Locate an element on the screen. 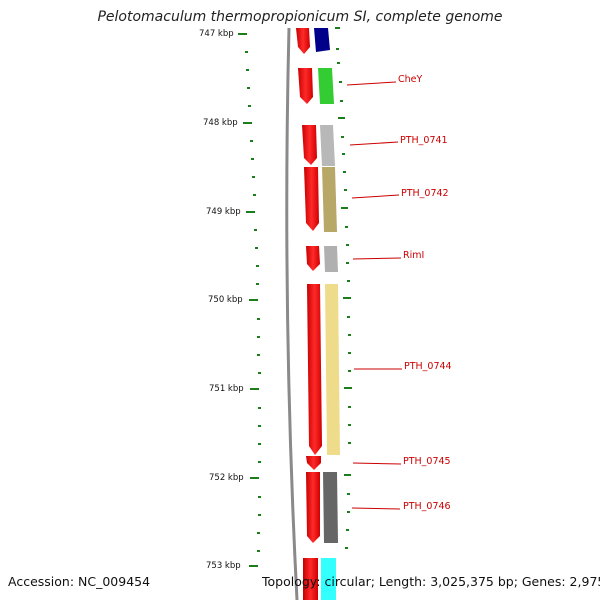 The image size is (600, 600). tick-label: 753 kbp is located at coordinates (223, 566).